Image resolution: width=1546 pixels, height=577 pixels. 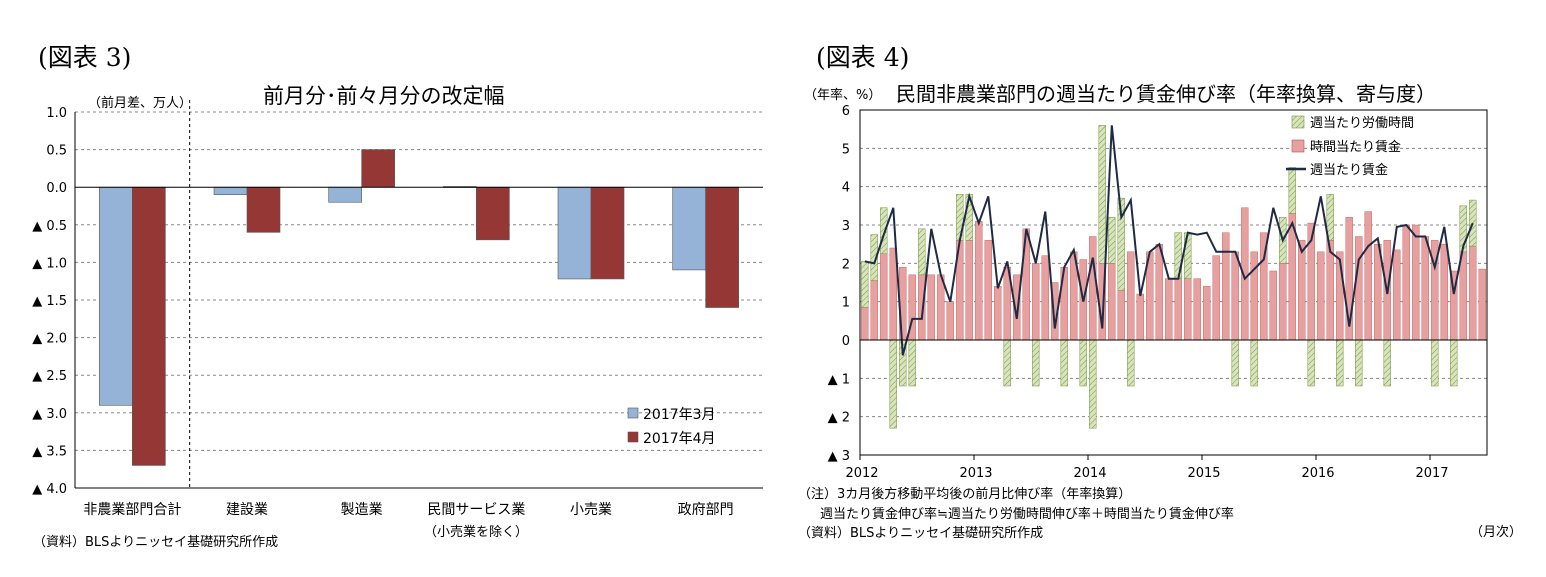 I want to click on y-tick-label: ▲ 3.0, so click(x=49, y=414).